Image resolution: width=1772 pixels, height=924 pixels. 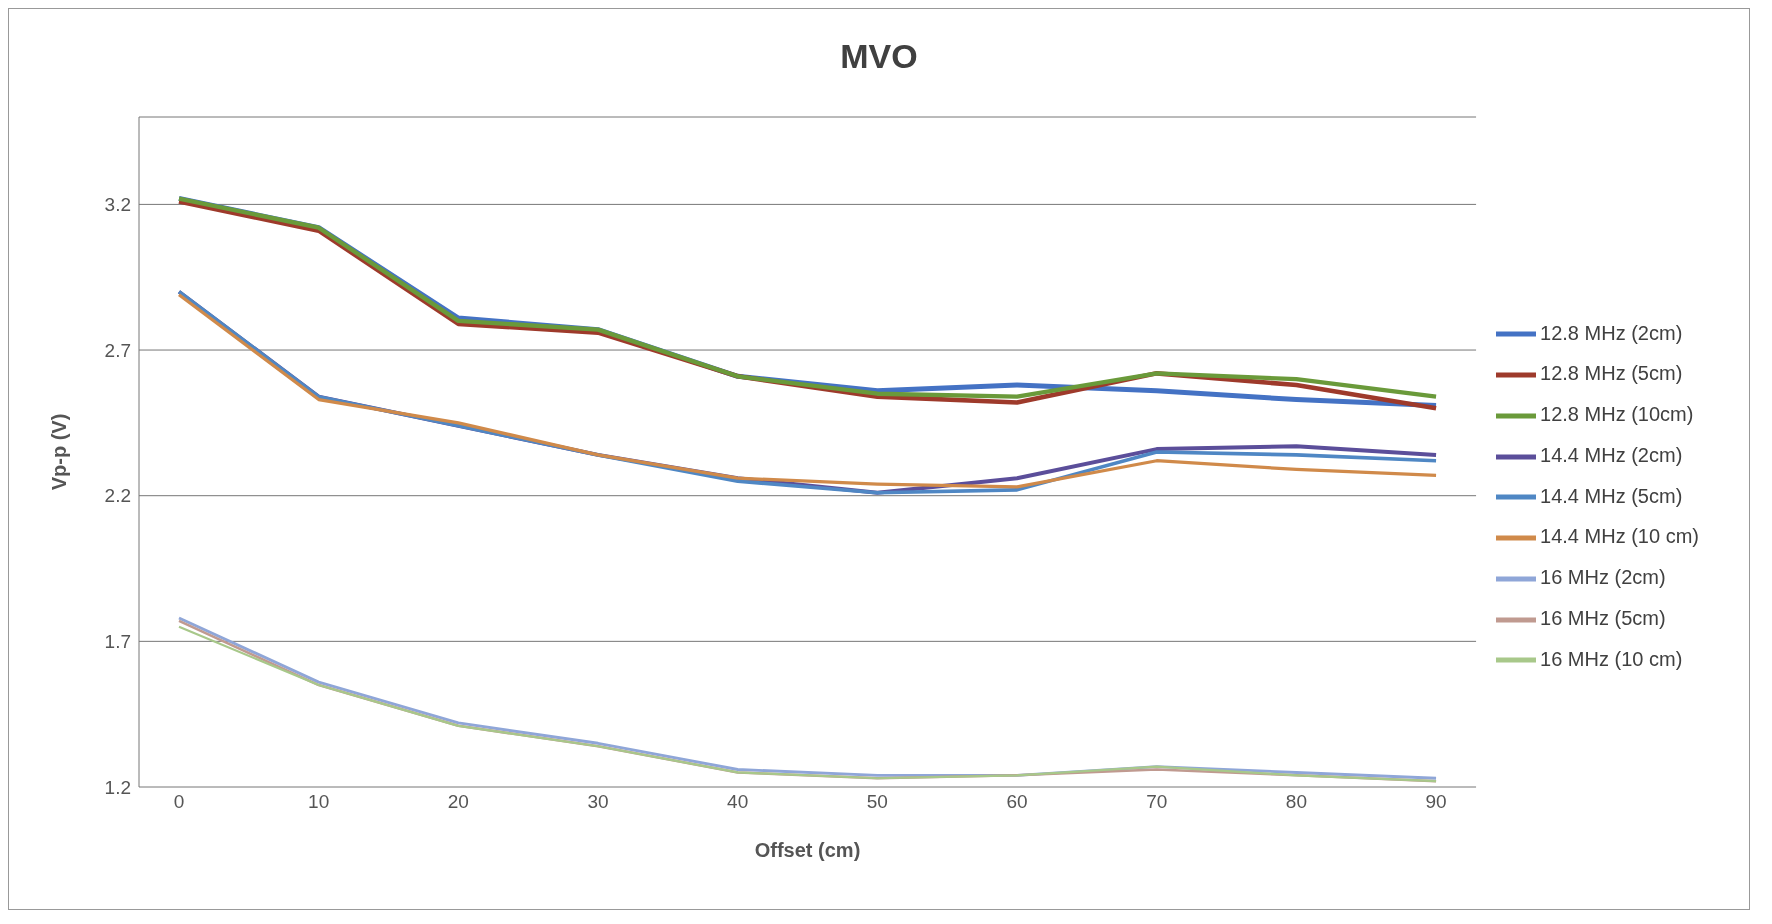 I want to click on x-tick-label: 90, so click(x=1436, y=802).